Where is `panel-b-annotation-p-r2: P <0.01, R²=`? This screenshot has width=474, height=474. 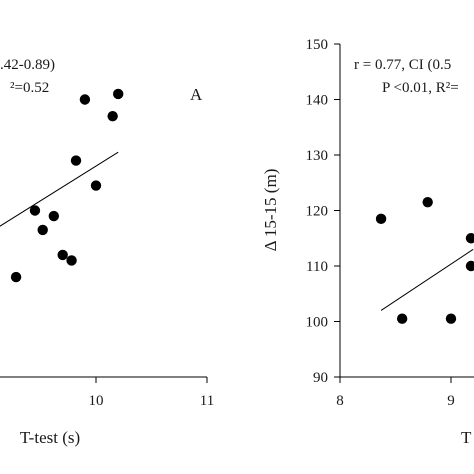 panel-b-annotation-p-r2: P <0.01, R²= is located at coordinates (420, 88).